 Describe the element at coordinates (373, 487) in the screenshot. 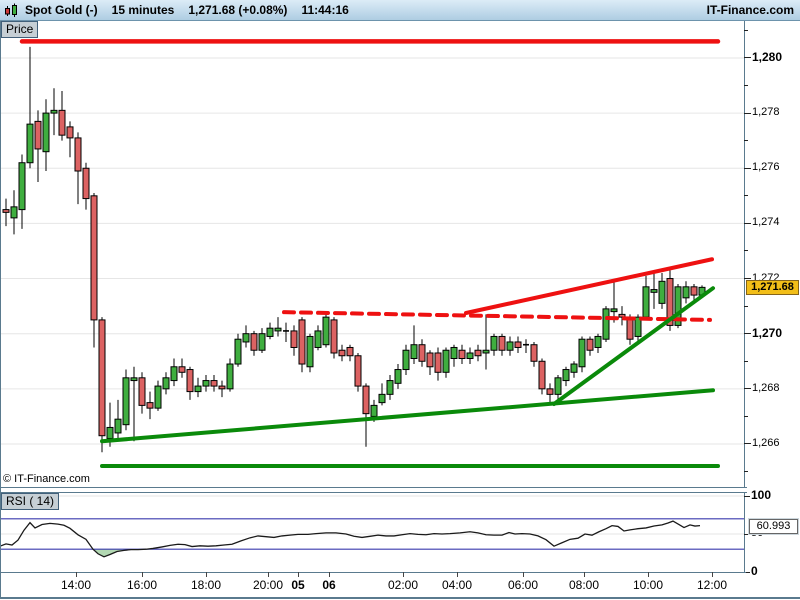

I see `panel-divider-top` at that location.